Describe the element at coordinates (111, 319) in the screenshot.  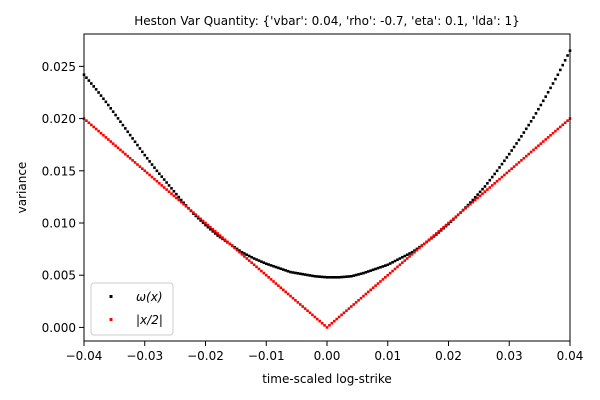
I see `legend-marker-abs-half-x` at that location.